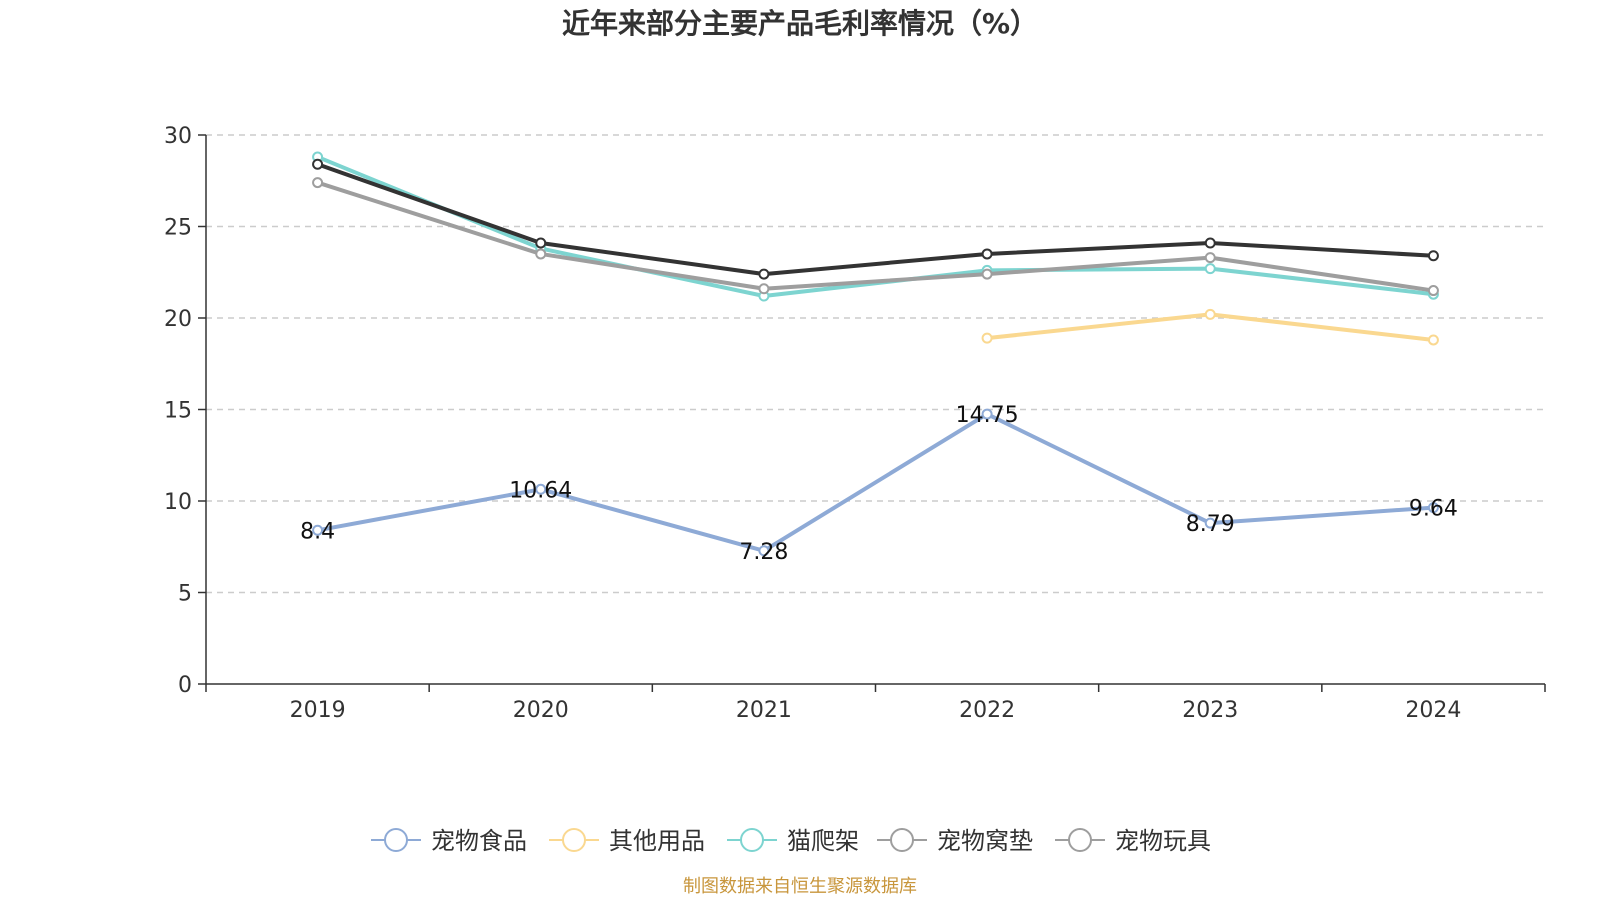 Image resolution: width=1600 pixels, height=900 pixels. I want to click on legend-item: 宠物玩具, so click(1133, 841).